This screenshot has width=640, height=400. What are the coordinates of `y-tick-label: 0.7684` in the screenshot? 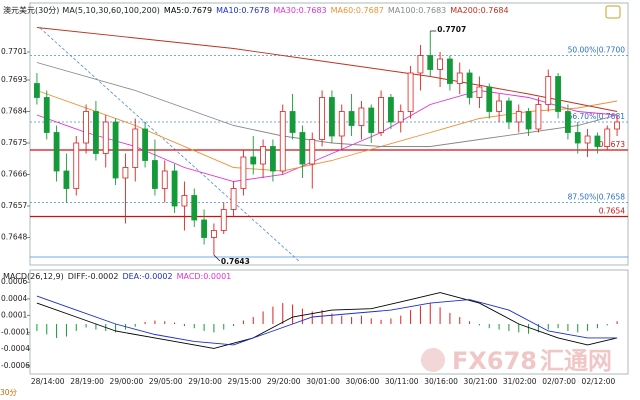 It's located at (14, 111).